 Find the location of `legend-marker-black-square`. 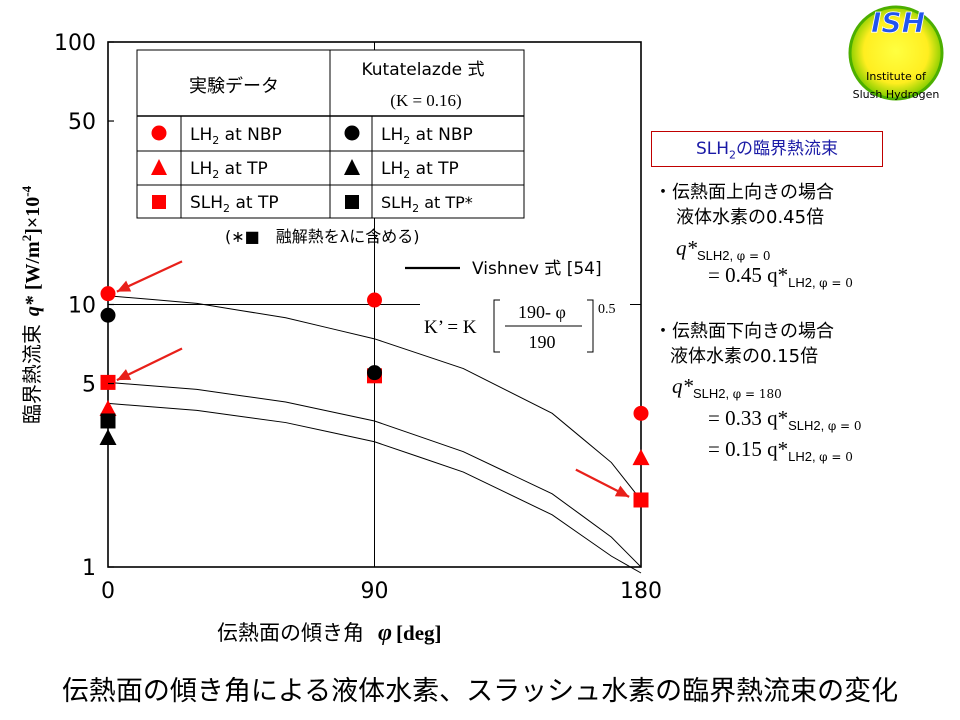

legend-marker-black-square is located at coordinates (352, 202).